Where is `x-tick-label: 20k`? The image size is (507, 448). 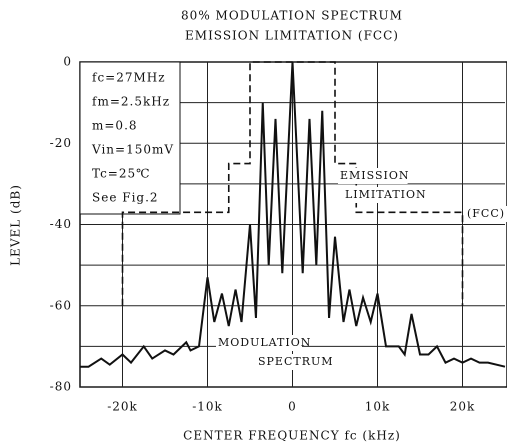 x-tick-label: 20k is located at coordinates (463, 407).